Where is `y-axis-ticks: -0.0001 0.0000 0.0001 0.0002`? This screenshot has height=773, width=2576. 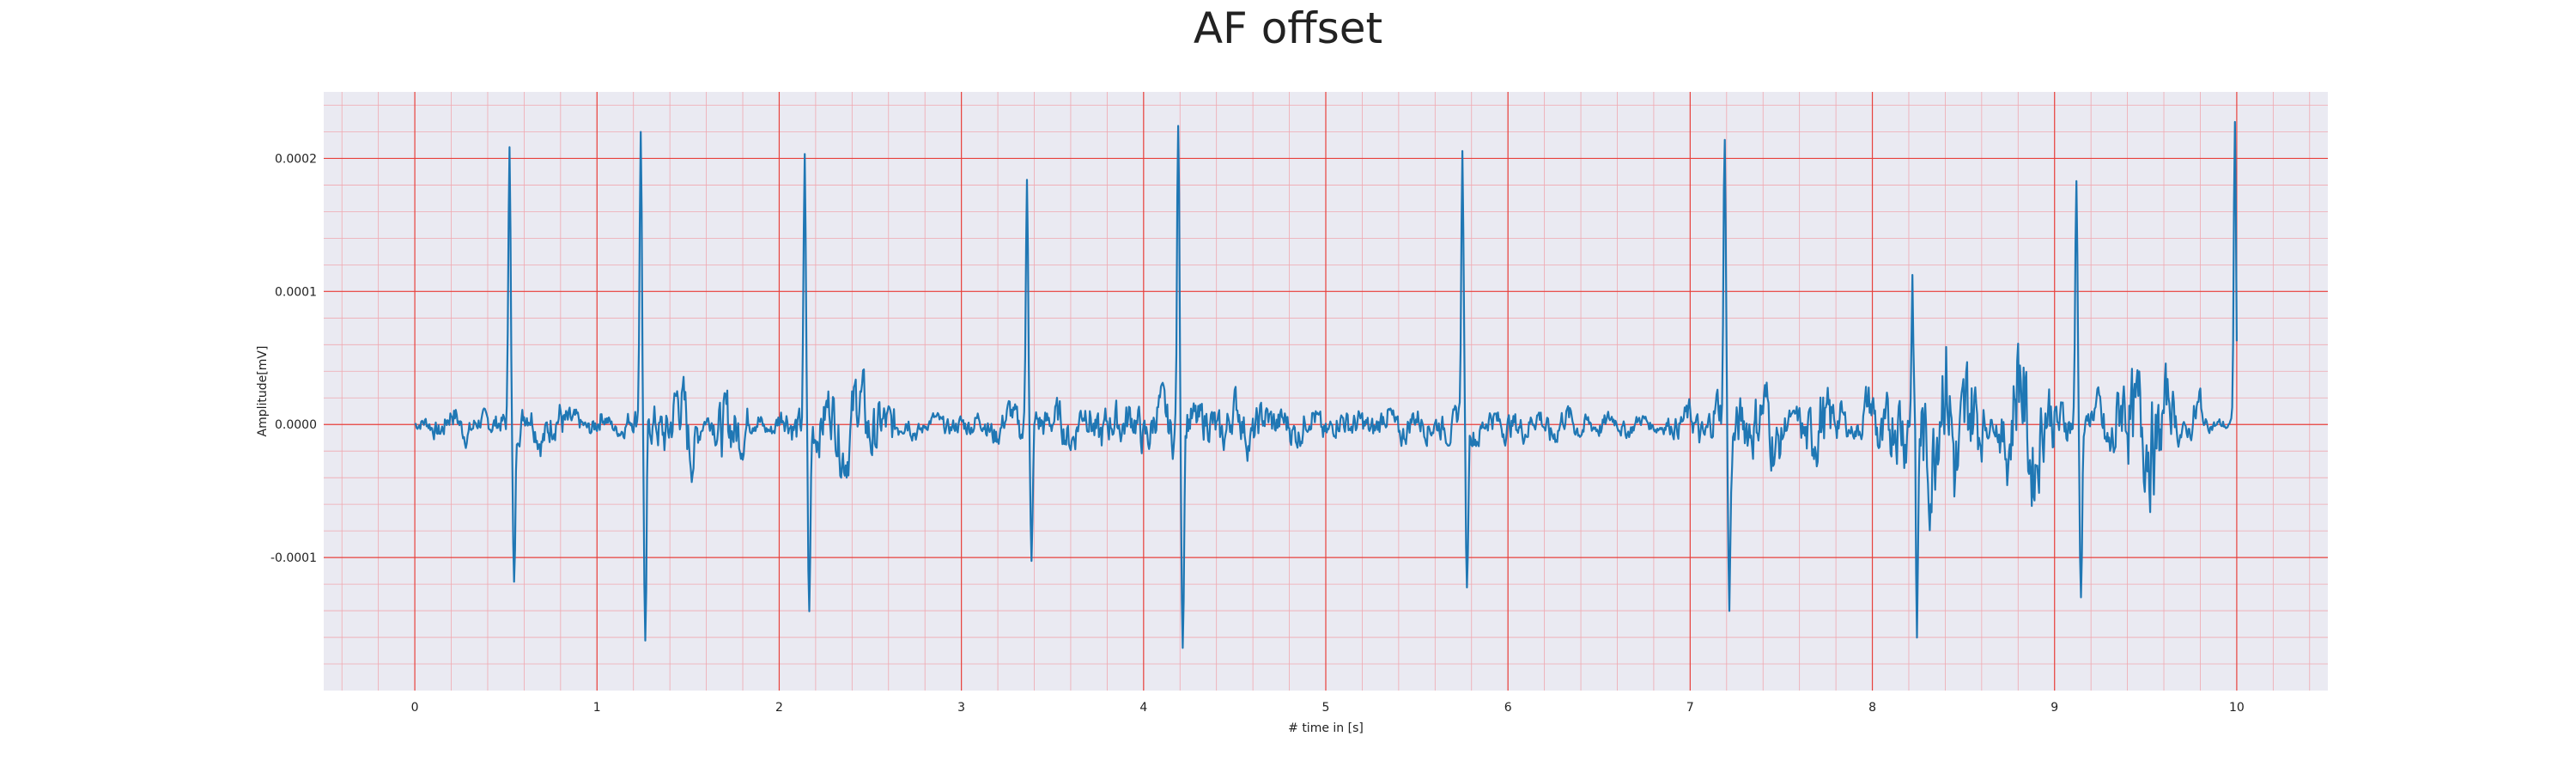 y-axis-ticks: -0.0001 0.0000 0.0001 0.0002 is located at coordinates (293, 358).